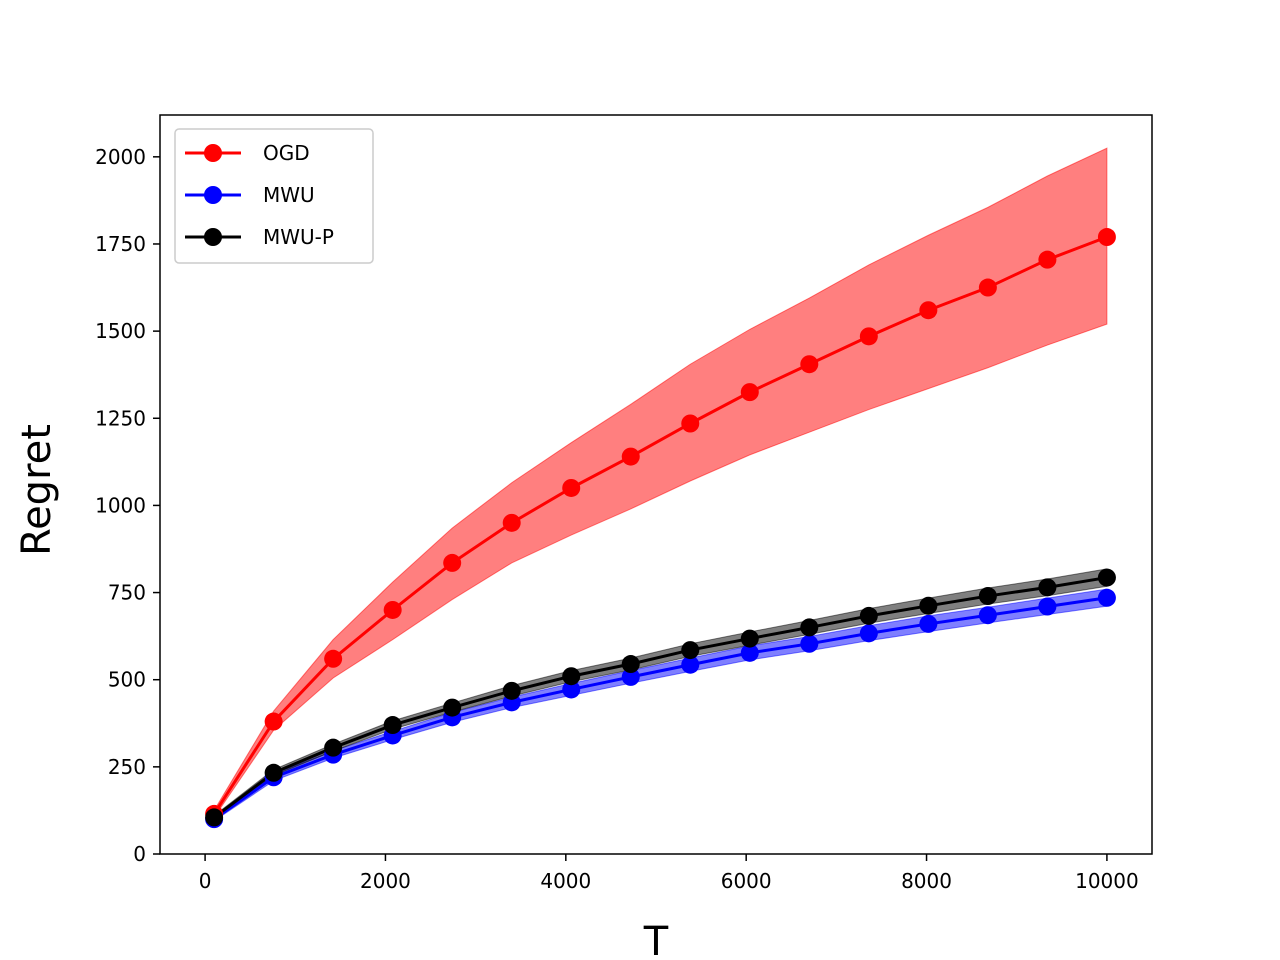 This screenshot has width=1280, height=960. Describe the element at coordinates (746, 881) in the screenshot. I see `x-tick-label: 6000` at that location.